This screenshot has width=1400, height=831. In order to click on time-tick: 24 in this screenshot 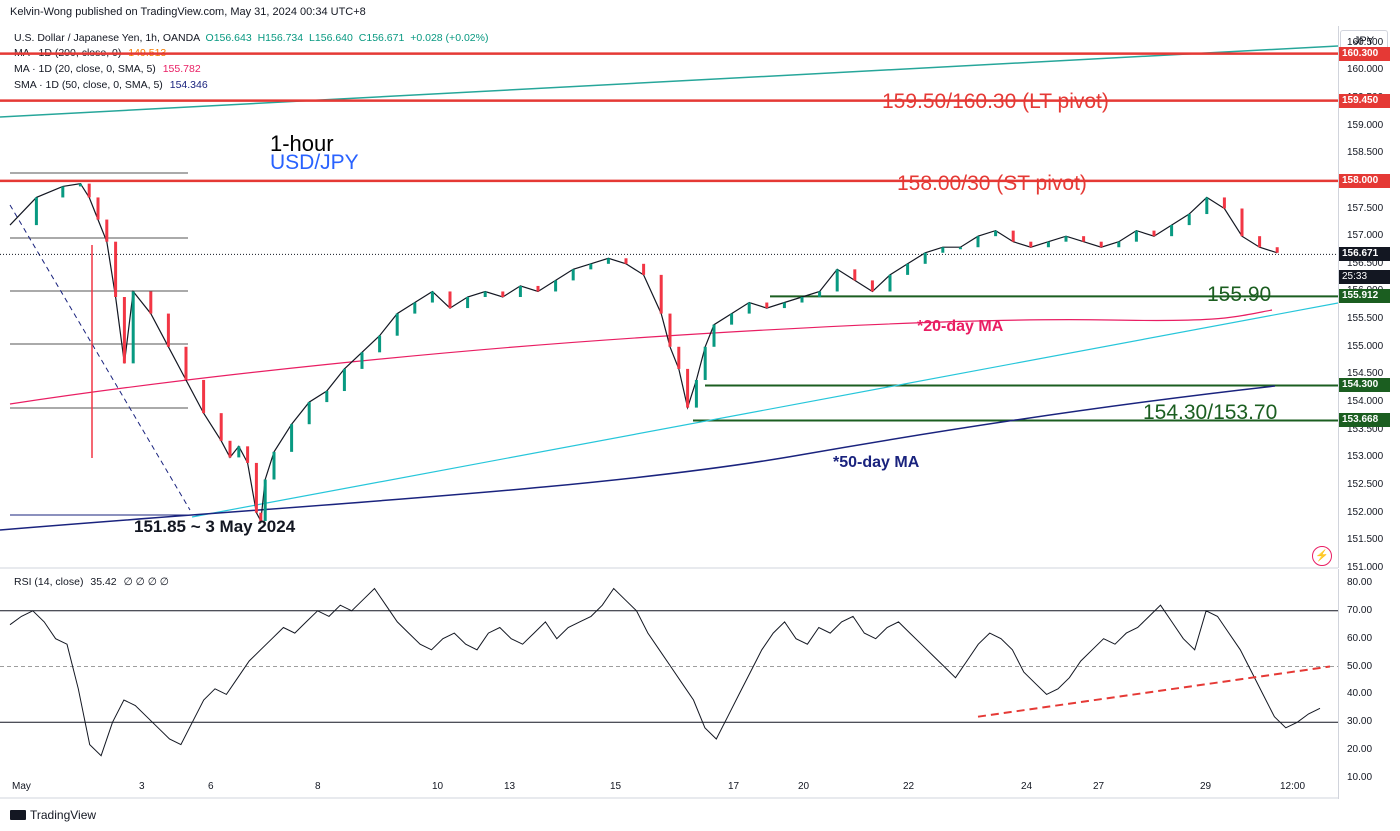, I will do `click(1027, 786)`.